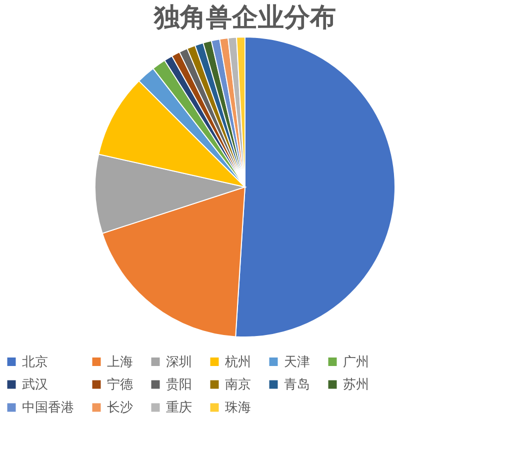  Describe the element at coordinates (237, 362) in the screenshot. I see `legend-label: 杭州` at that location.